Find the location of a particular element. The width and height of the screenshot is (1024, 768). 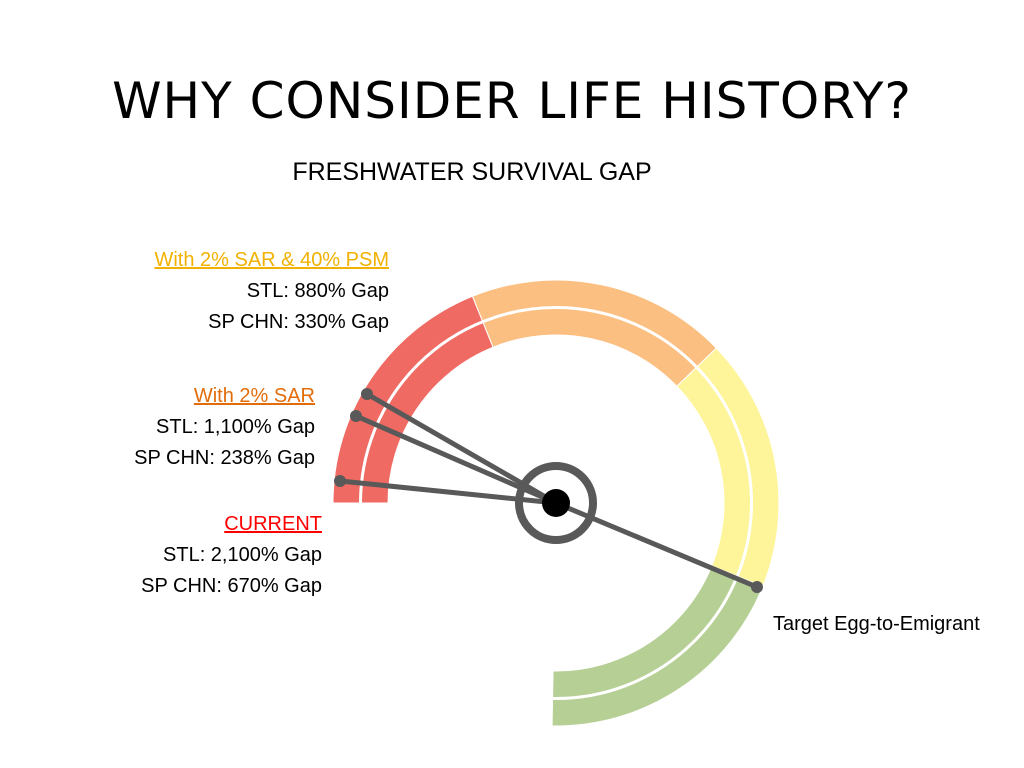

scenario-current: CURRENT STL: 2,100% Gap SP CHN: 670% Gap is located at coordinates (231, 555).